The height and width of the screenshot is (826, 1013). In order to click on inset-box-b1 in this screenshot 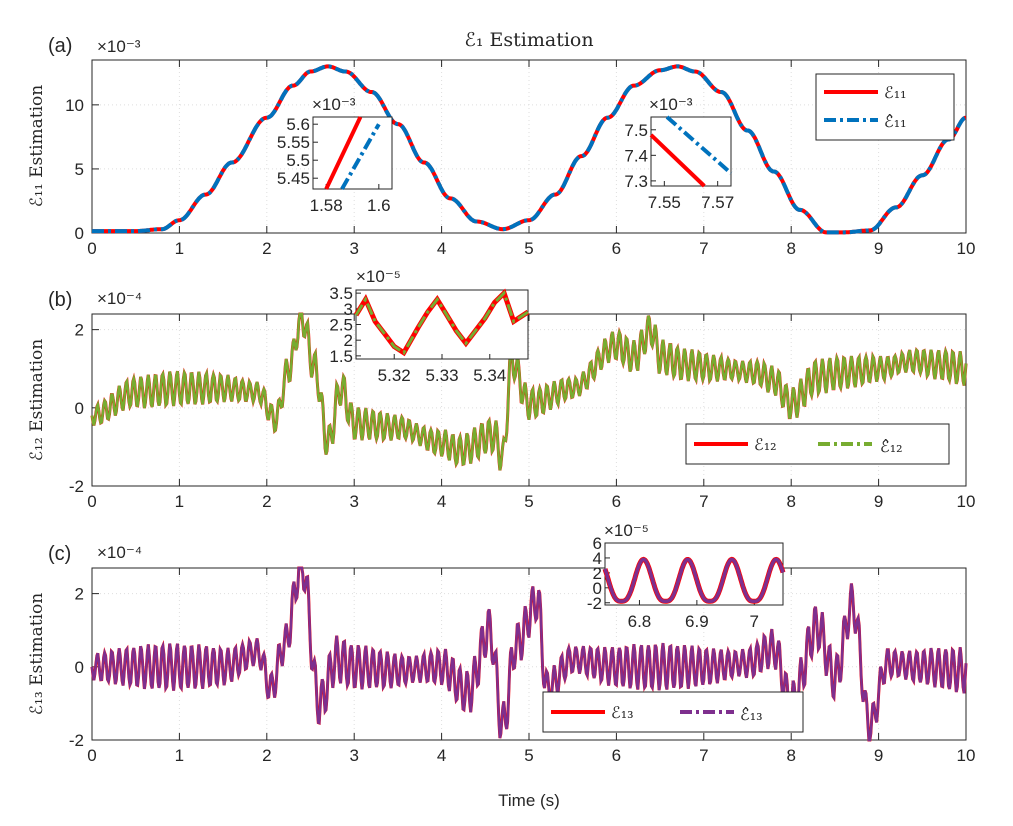, I will do `click(442, 324)`.